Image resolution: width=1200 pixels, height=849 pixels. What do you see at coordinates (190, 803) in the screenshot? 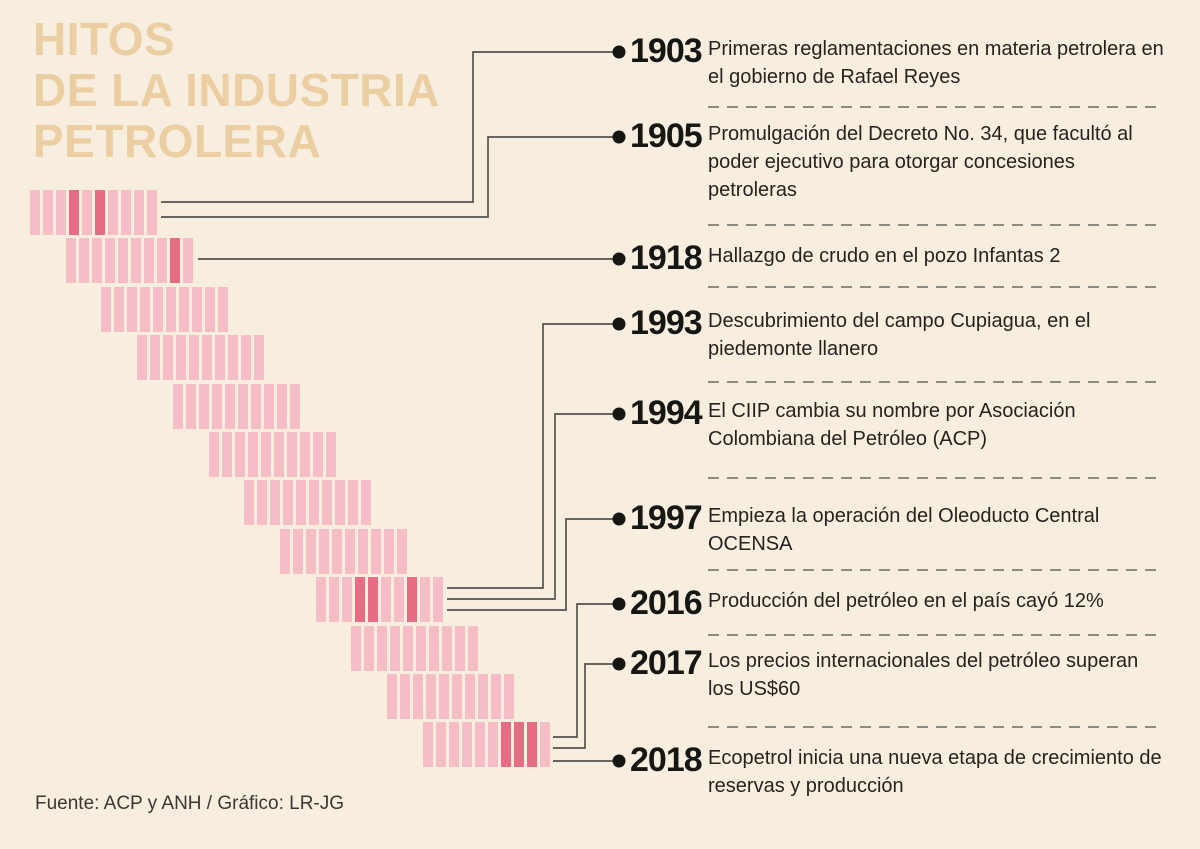
I see `source-credit: Fuente: ACP y ANH / Gráfico: LR-JG` at bounding box center [190, 803].